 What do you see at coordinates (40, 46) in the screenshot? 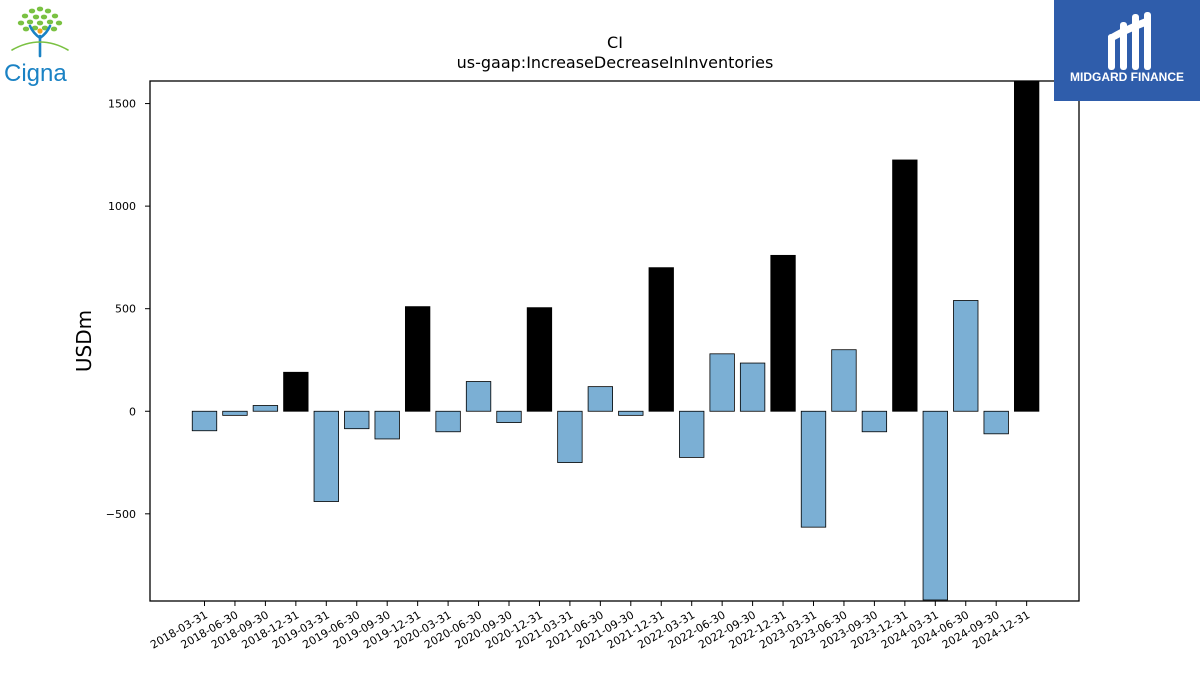
I see `ground-arc` at bounding box center [40, 46].